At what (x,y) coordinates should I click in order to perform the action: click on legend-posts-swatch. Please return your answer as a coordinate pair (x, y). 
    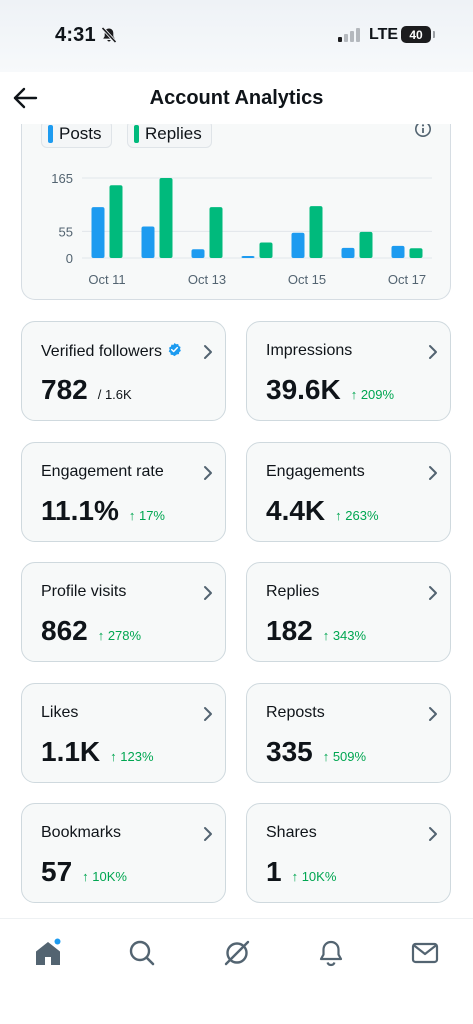
    Looking at the image, I should click on (50, 134).